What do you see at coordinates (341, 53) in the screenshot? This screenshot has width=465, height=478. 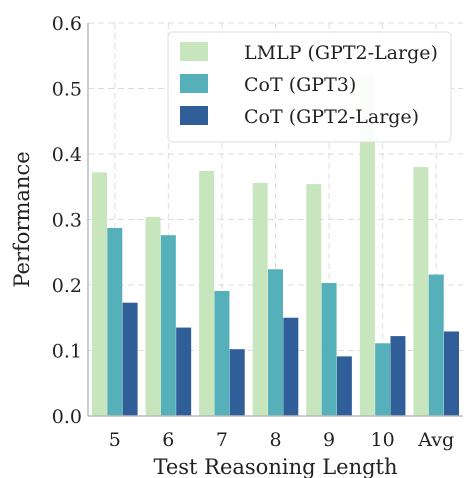 I see `legend-label: LMLP (GPT2-Large)` at bounding box center [341, 53].